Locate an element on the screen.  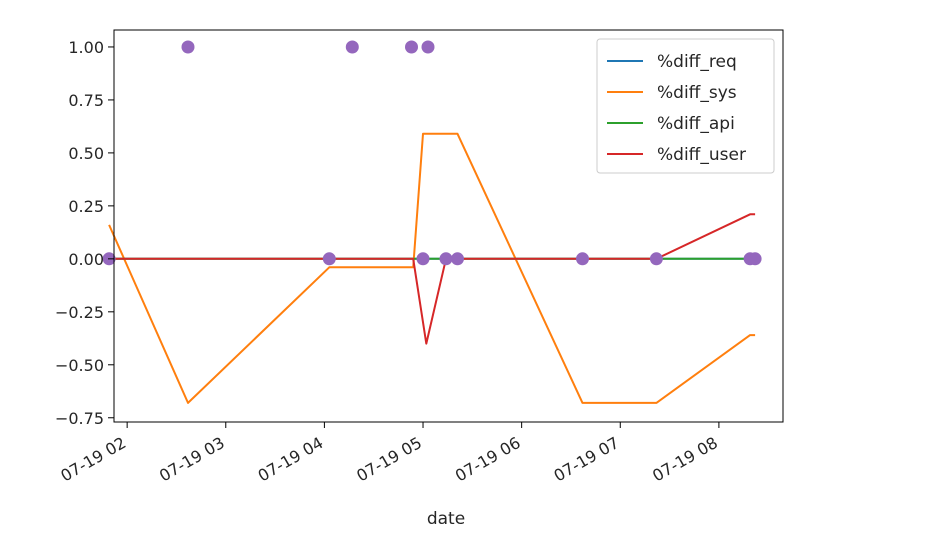
x-tick-label: 07-19 04 is located at coordinates (291, 459).